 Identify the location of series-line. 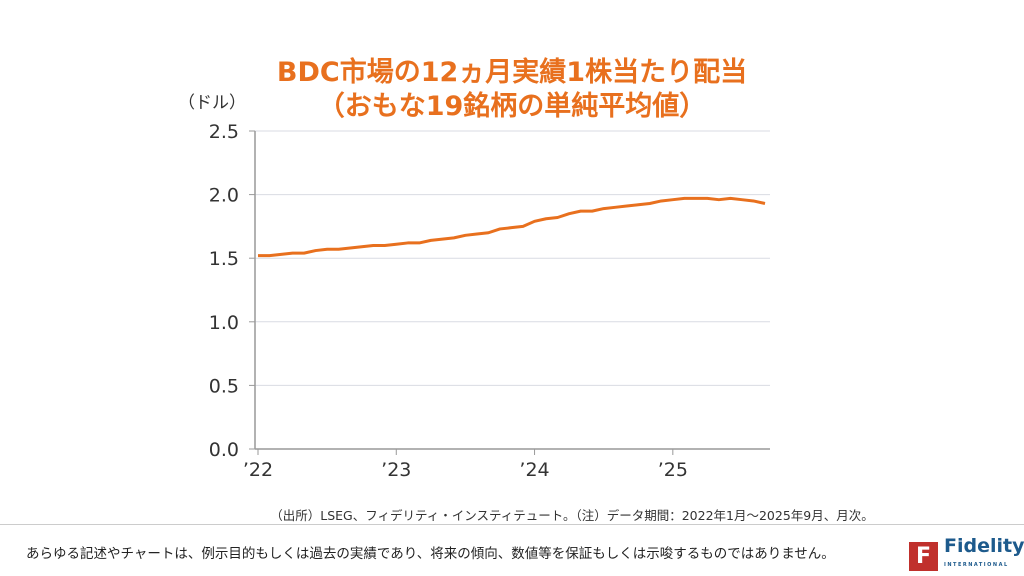
(512, 227).